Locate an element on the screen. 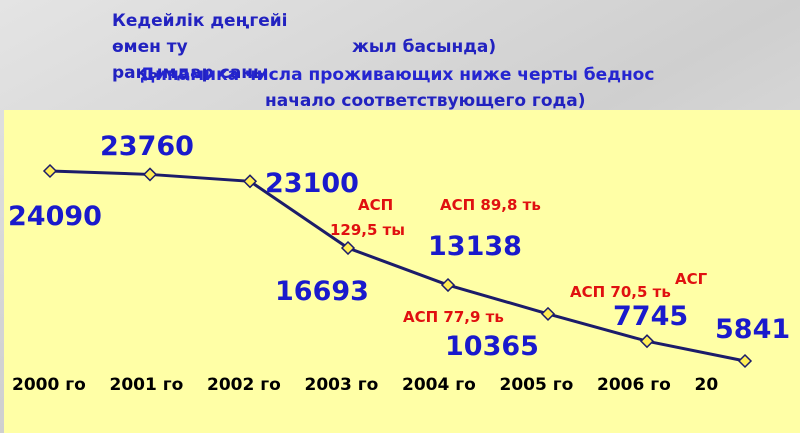 The width and height of the screenshot is (800, 433). x-tick-label: 2004 го is located at coordinates (439, 385).